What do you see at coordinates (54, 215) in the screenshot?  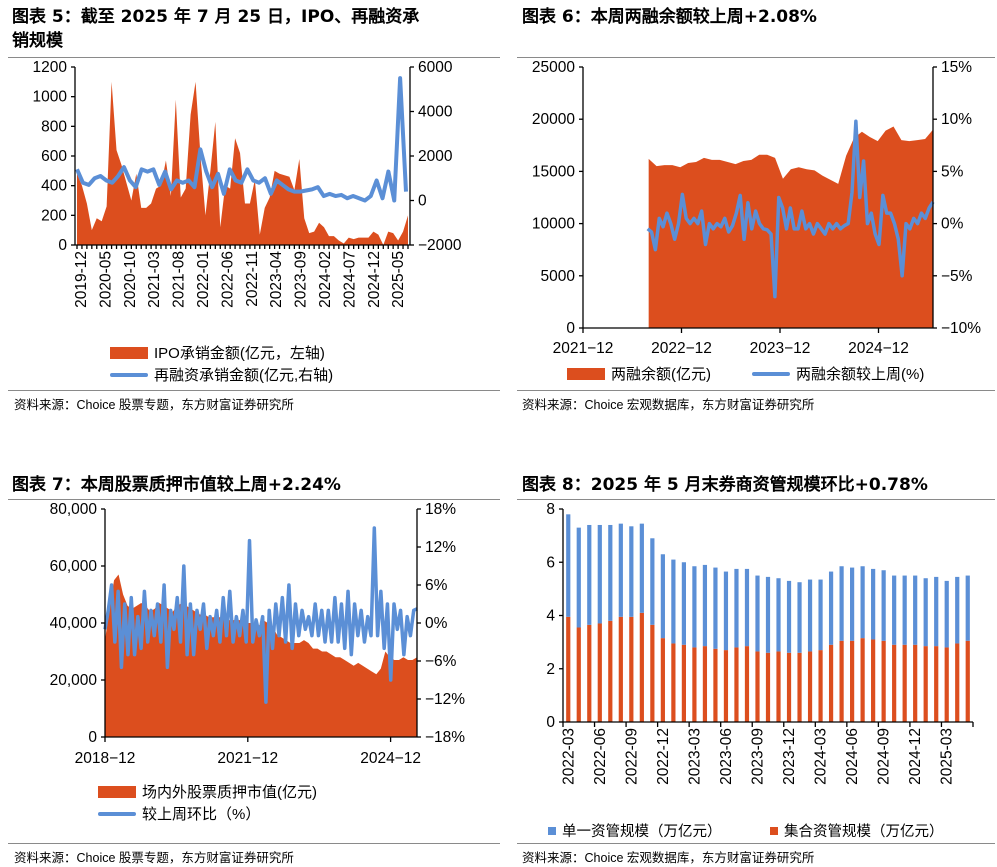 I see `chart5-left-axis-tick-label: 200` at bounding box center [54, 215].